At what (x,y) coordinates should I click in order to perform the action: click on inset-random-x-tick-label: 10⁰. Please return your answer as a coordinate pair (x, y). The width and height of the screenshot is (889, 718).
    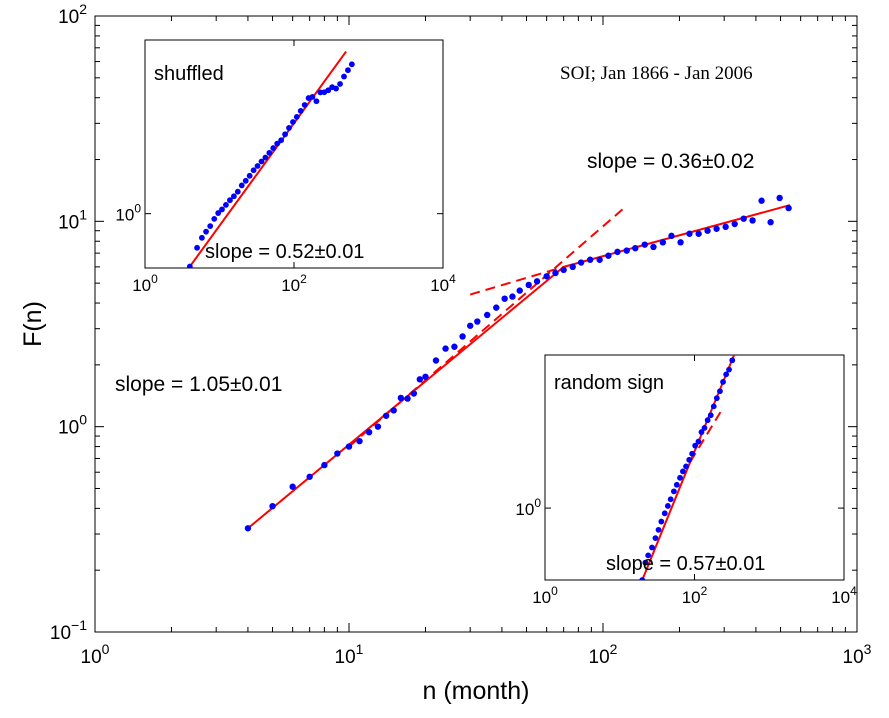
    Looking at the image, I should click on (545, 595).